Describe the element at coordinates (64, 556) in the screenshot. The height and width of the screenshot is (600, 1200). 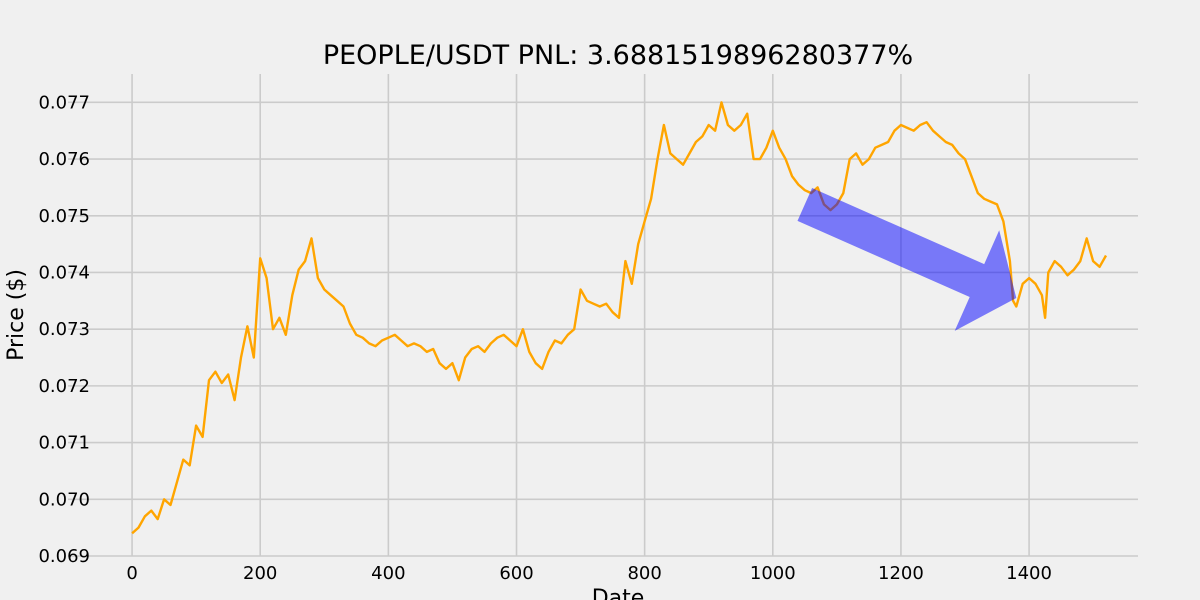
I see `y-tick-label: 0.069` at that location.